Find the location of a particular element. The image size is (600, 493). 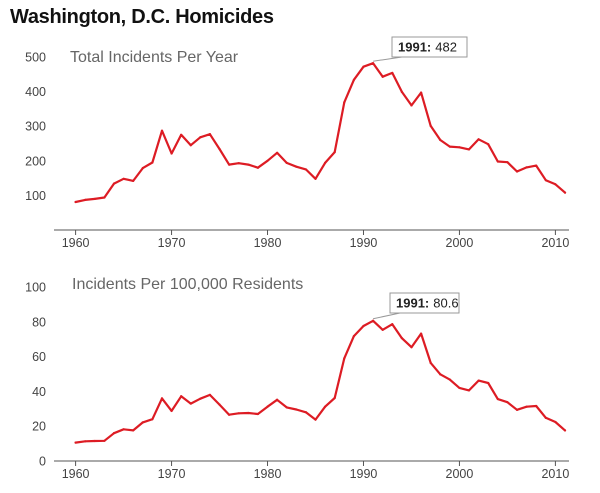

chart-1-y-tick-label: 400 is located at coordinates (35, 92).